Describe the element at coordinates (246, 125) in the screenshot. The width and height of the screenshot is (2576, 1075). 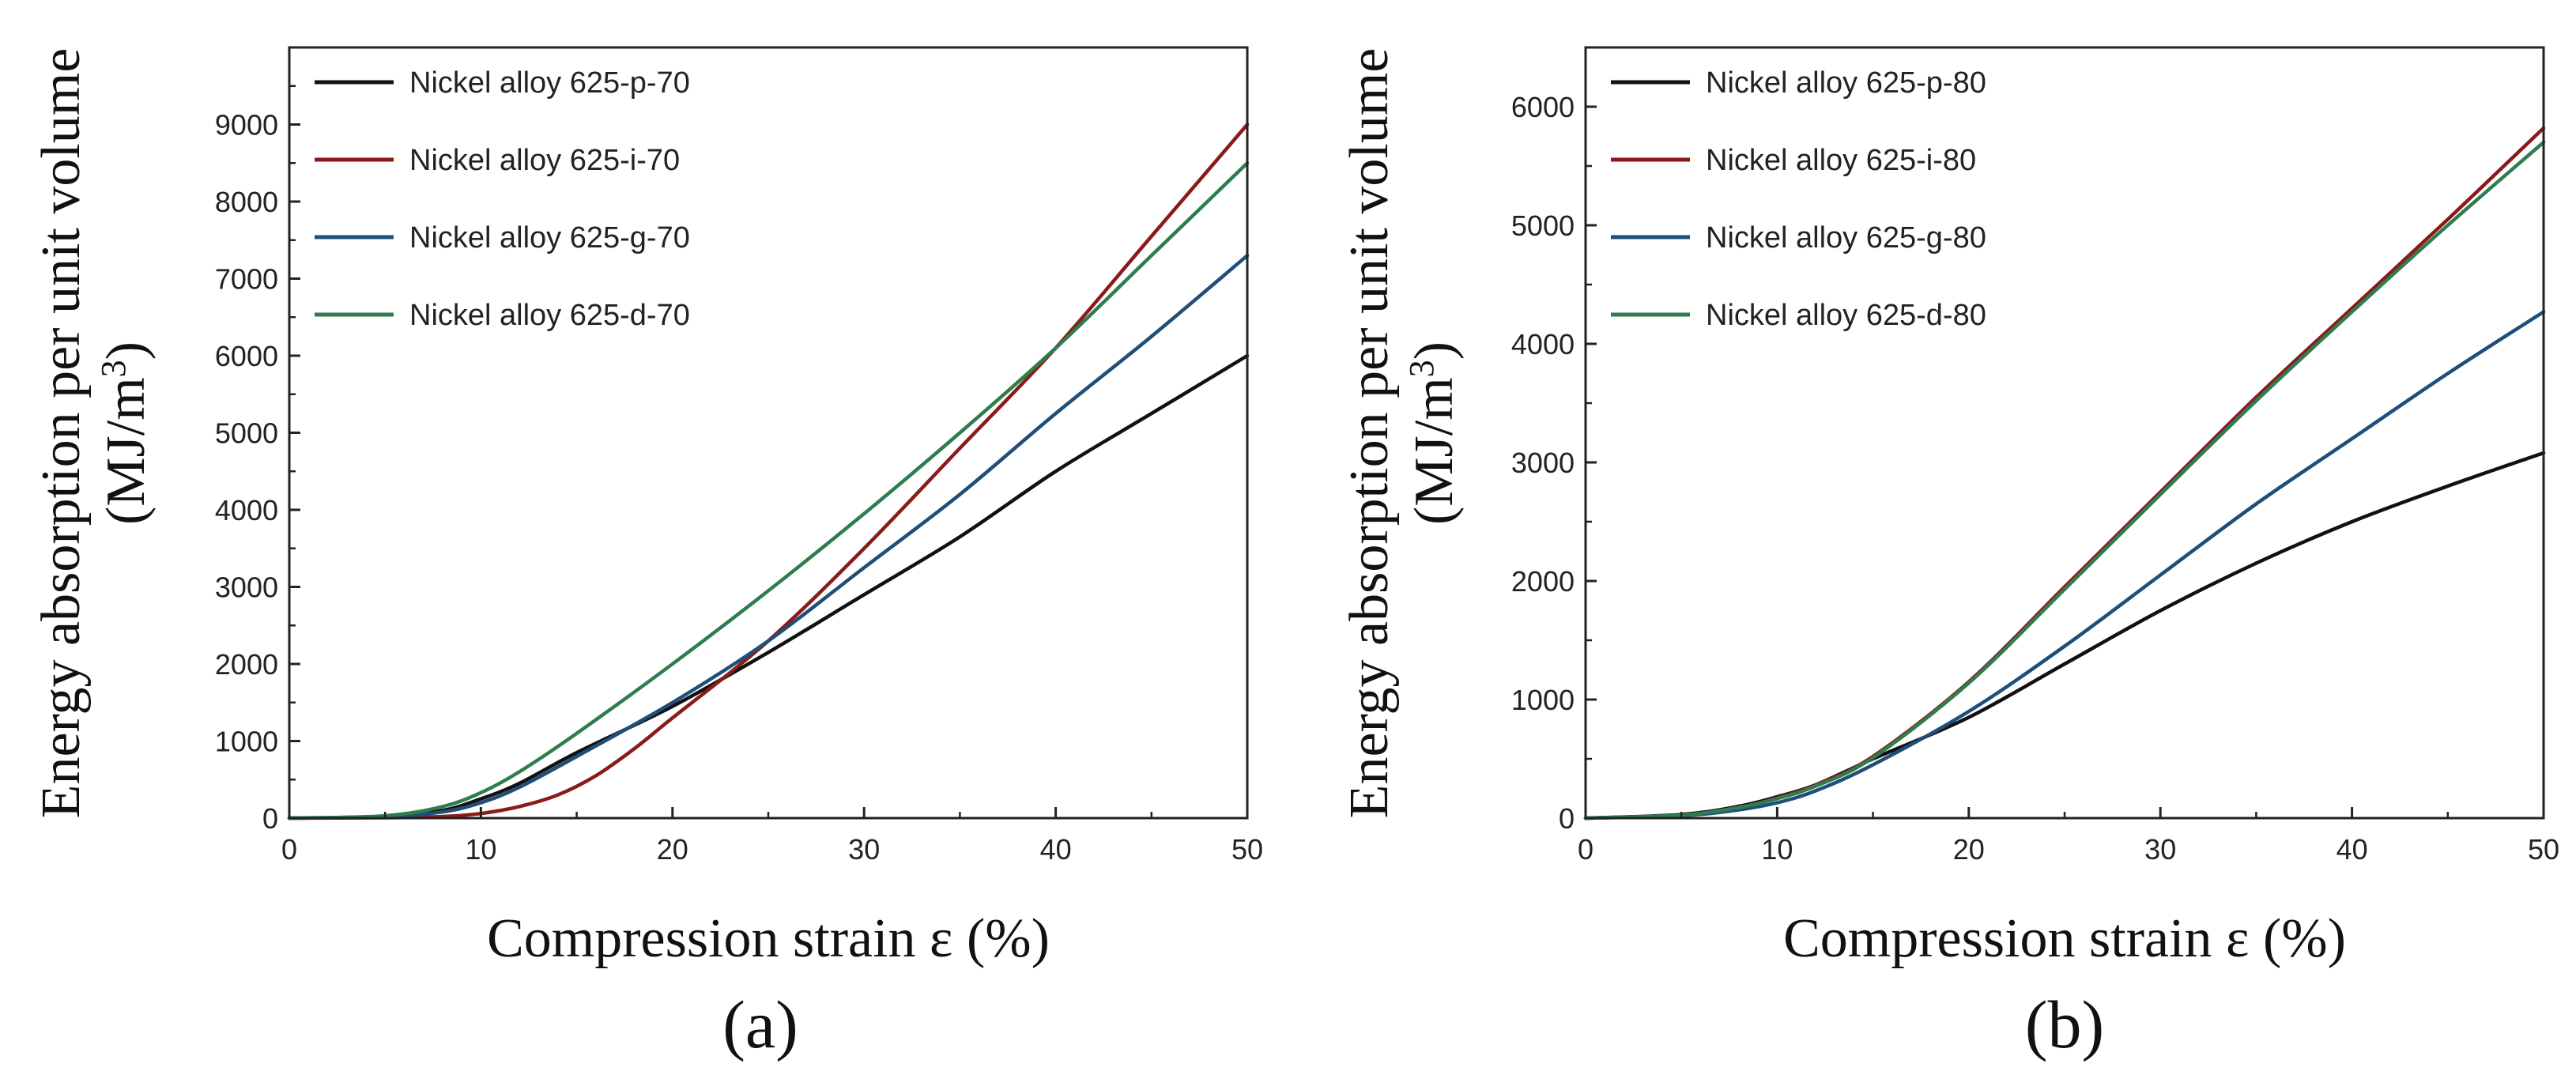
I see `y-tick-label-a-9: 9000` at that location.